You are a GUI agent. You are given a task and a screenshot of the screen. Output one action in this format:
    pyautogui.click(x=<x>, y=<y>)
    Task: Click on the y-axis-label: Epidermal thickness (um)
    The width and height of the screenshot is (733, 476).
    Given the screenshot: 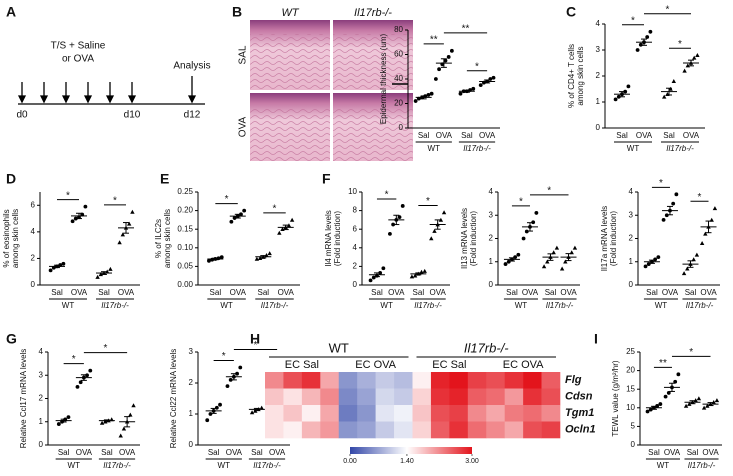 What is the action you would take?
    pyautogui.click(x=383, y=79)
    